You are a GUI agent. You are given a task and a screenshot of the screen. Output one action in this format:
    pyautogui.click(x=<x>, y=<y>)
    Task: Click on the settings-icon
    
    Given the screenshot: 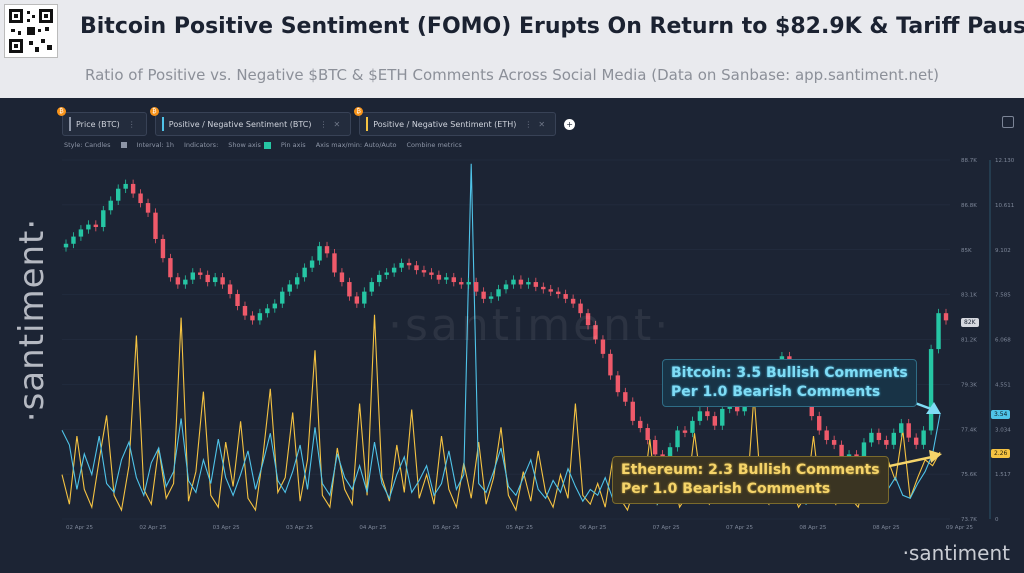 What is the action you would take?
    pyautogui.click(x=1008, y=122)
    